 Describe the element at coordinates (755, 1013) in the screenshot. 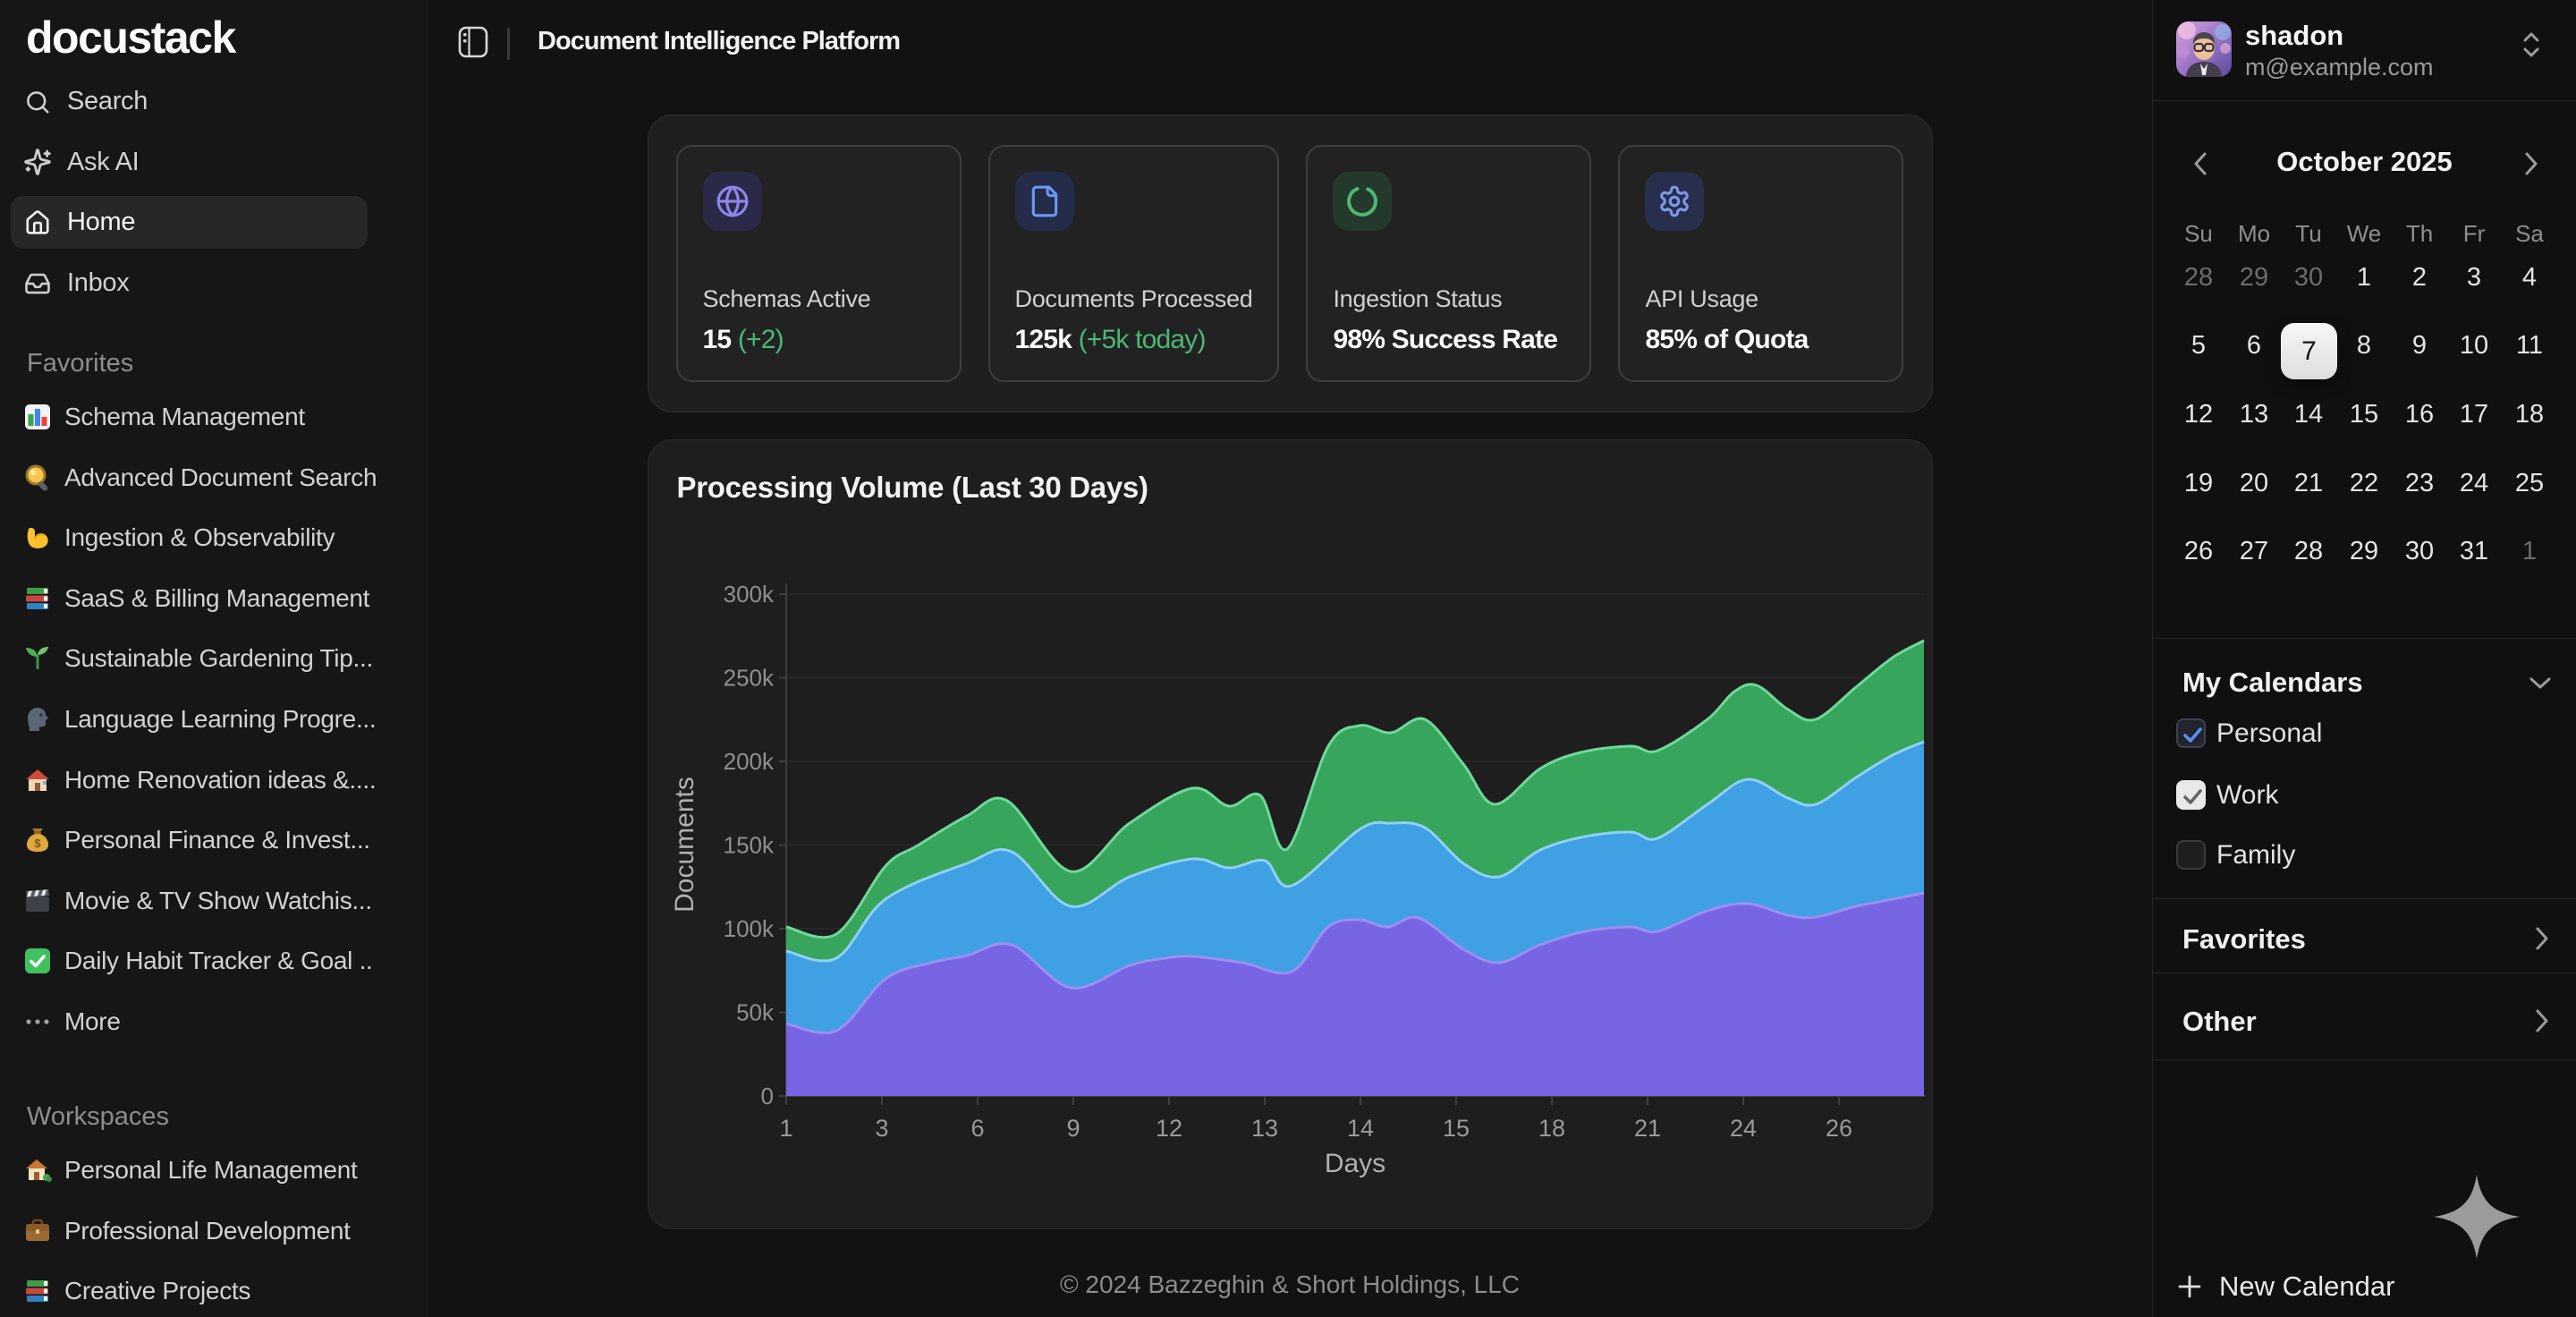

I see `svg-text: 50k` at that location.